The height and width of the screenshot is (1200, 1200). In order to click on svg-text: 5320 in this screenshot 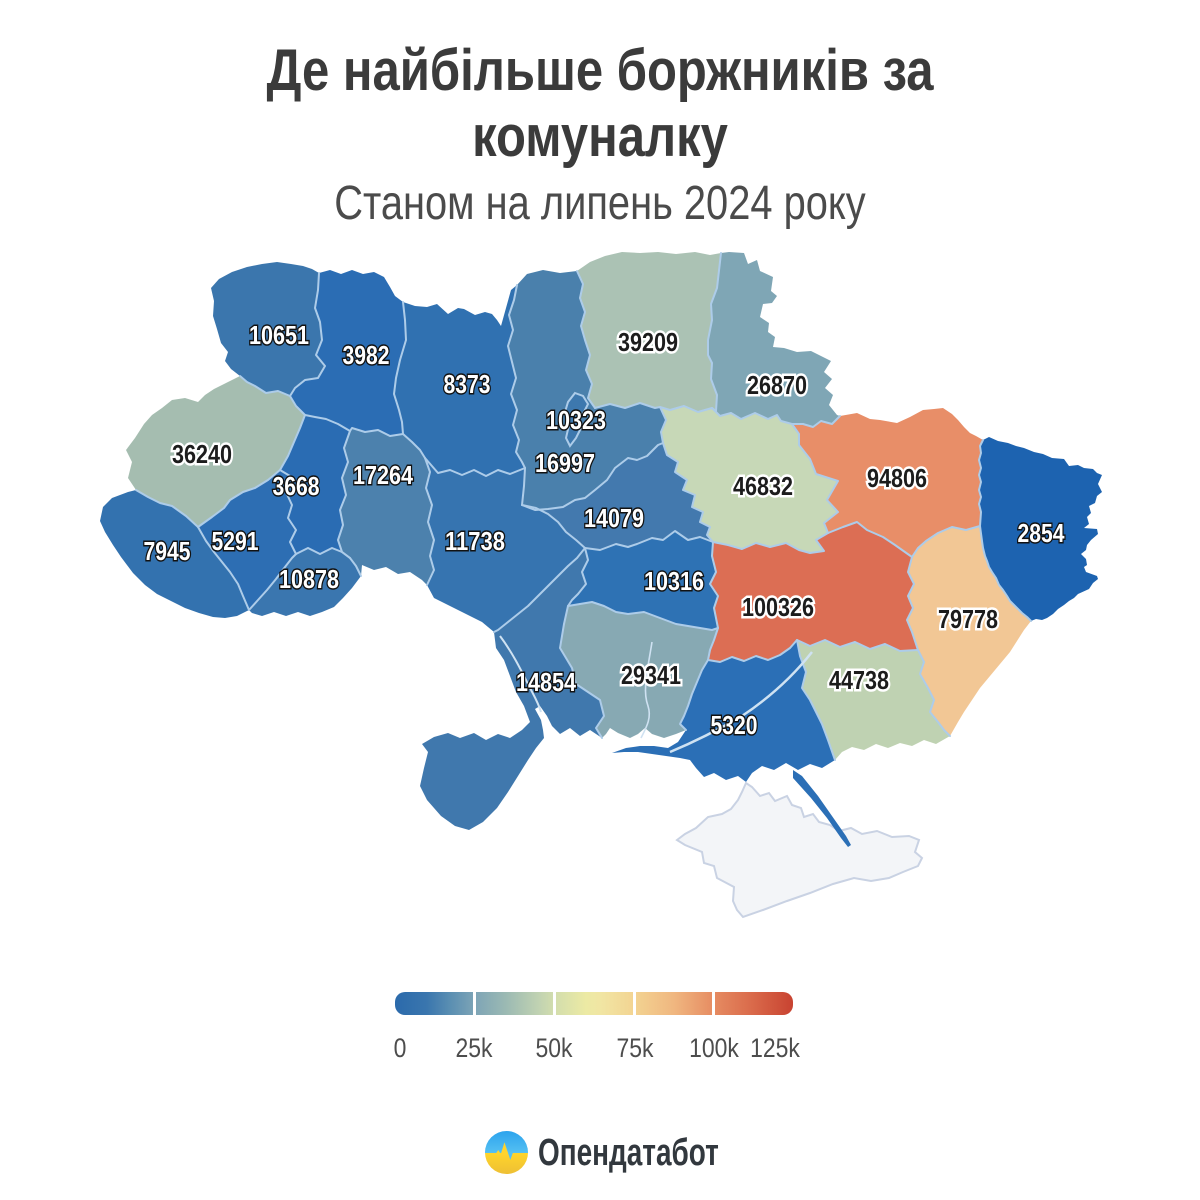, I will do `click(734, 725)`.